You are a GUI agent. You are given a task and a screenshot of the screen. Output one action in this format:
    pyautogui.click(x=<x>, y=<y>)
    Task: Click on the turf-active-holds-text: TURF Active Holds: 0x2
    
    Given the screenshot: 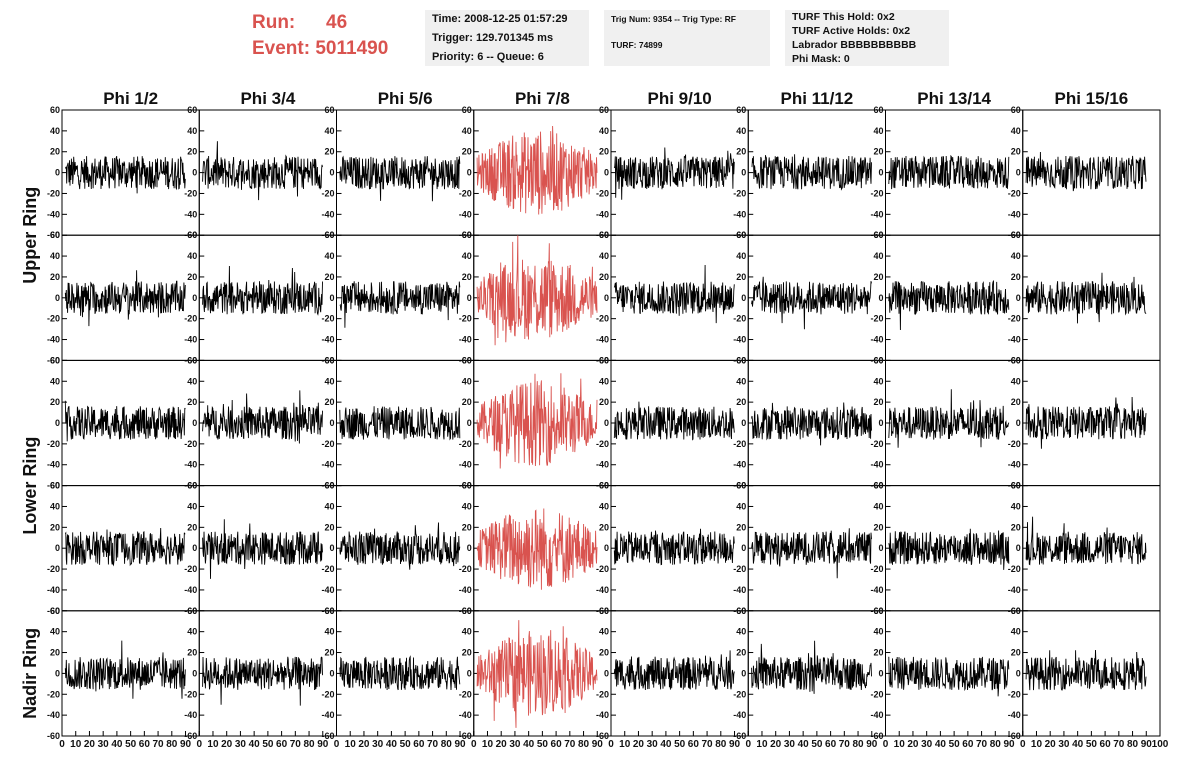 What is the action you would take?
    pyautogui.click(x=851, y=31)
    